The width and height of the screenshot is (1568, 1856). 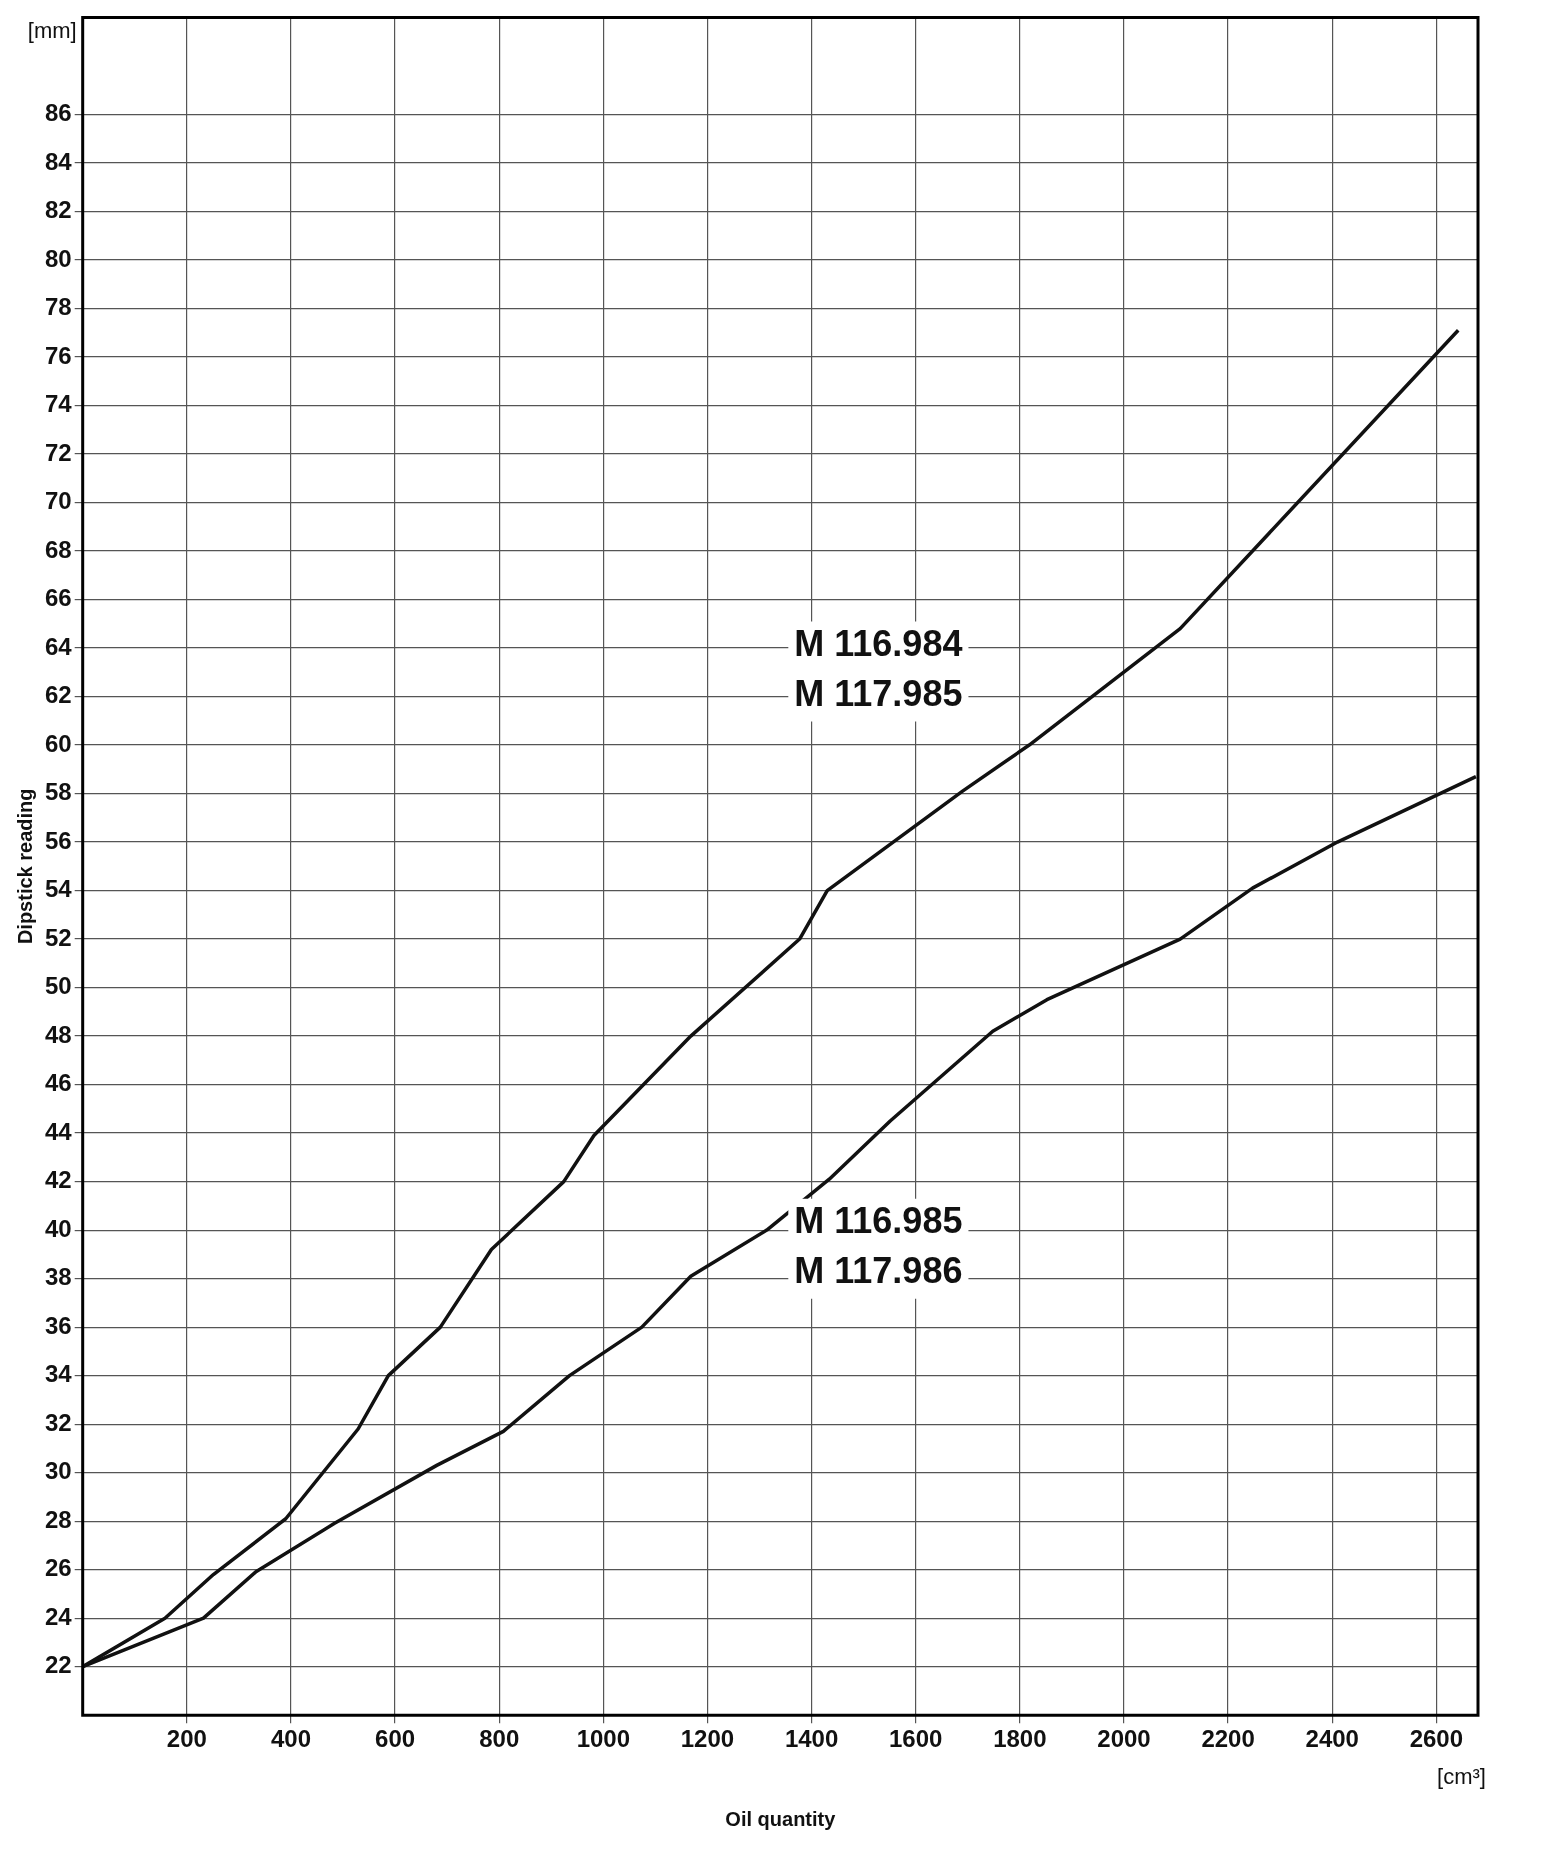 I want to click on x-tick-label: 200, so click(x=186, y=1739).